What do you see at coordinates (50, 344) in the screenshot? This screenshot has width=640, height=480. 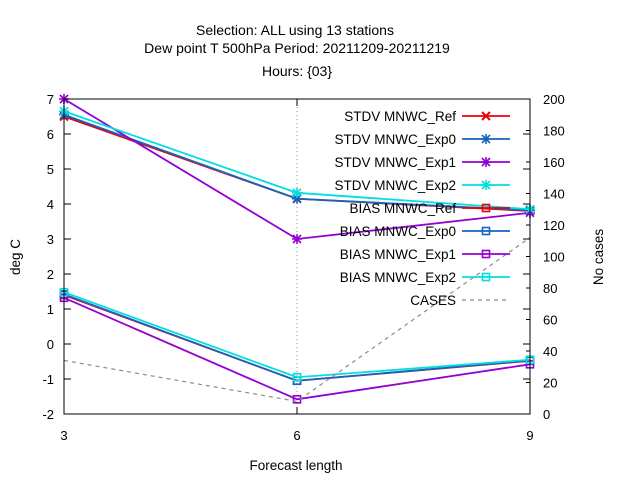 I see `y-tick-label: 0` at bounding box center [50, 344].